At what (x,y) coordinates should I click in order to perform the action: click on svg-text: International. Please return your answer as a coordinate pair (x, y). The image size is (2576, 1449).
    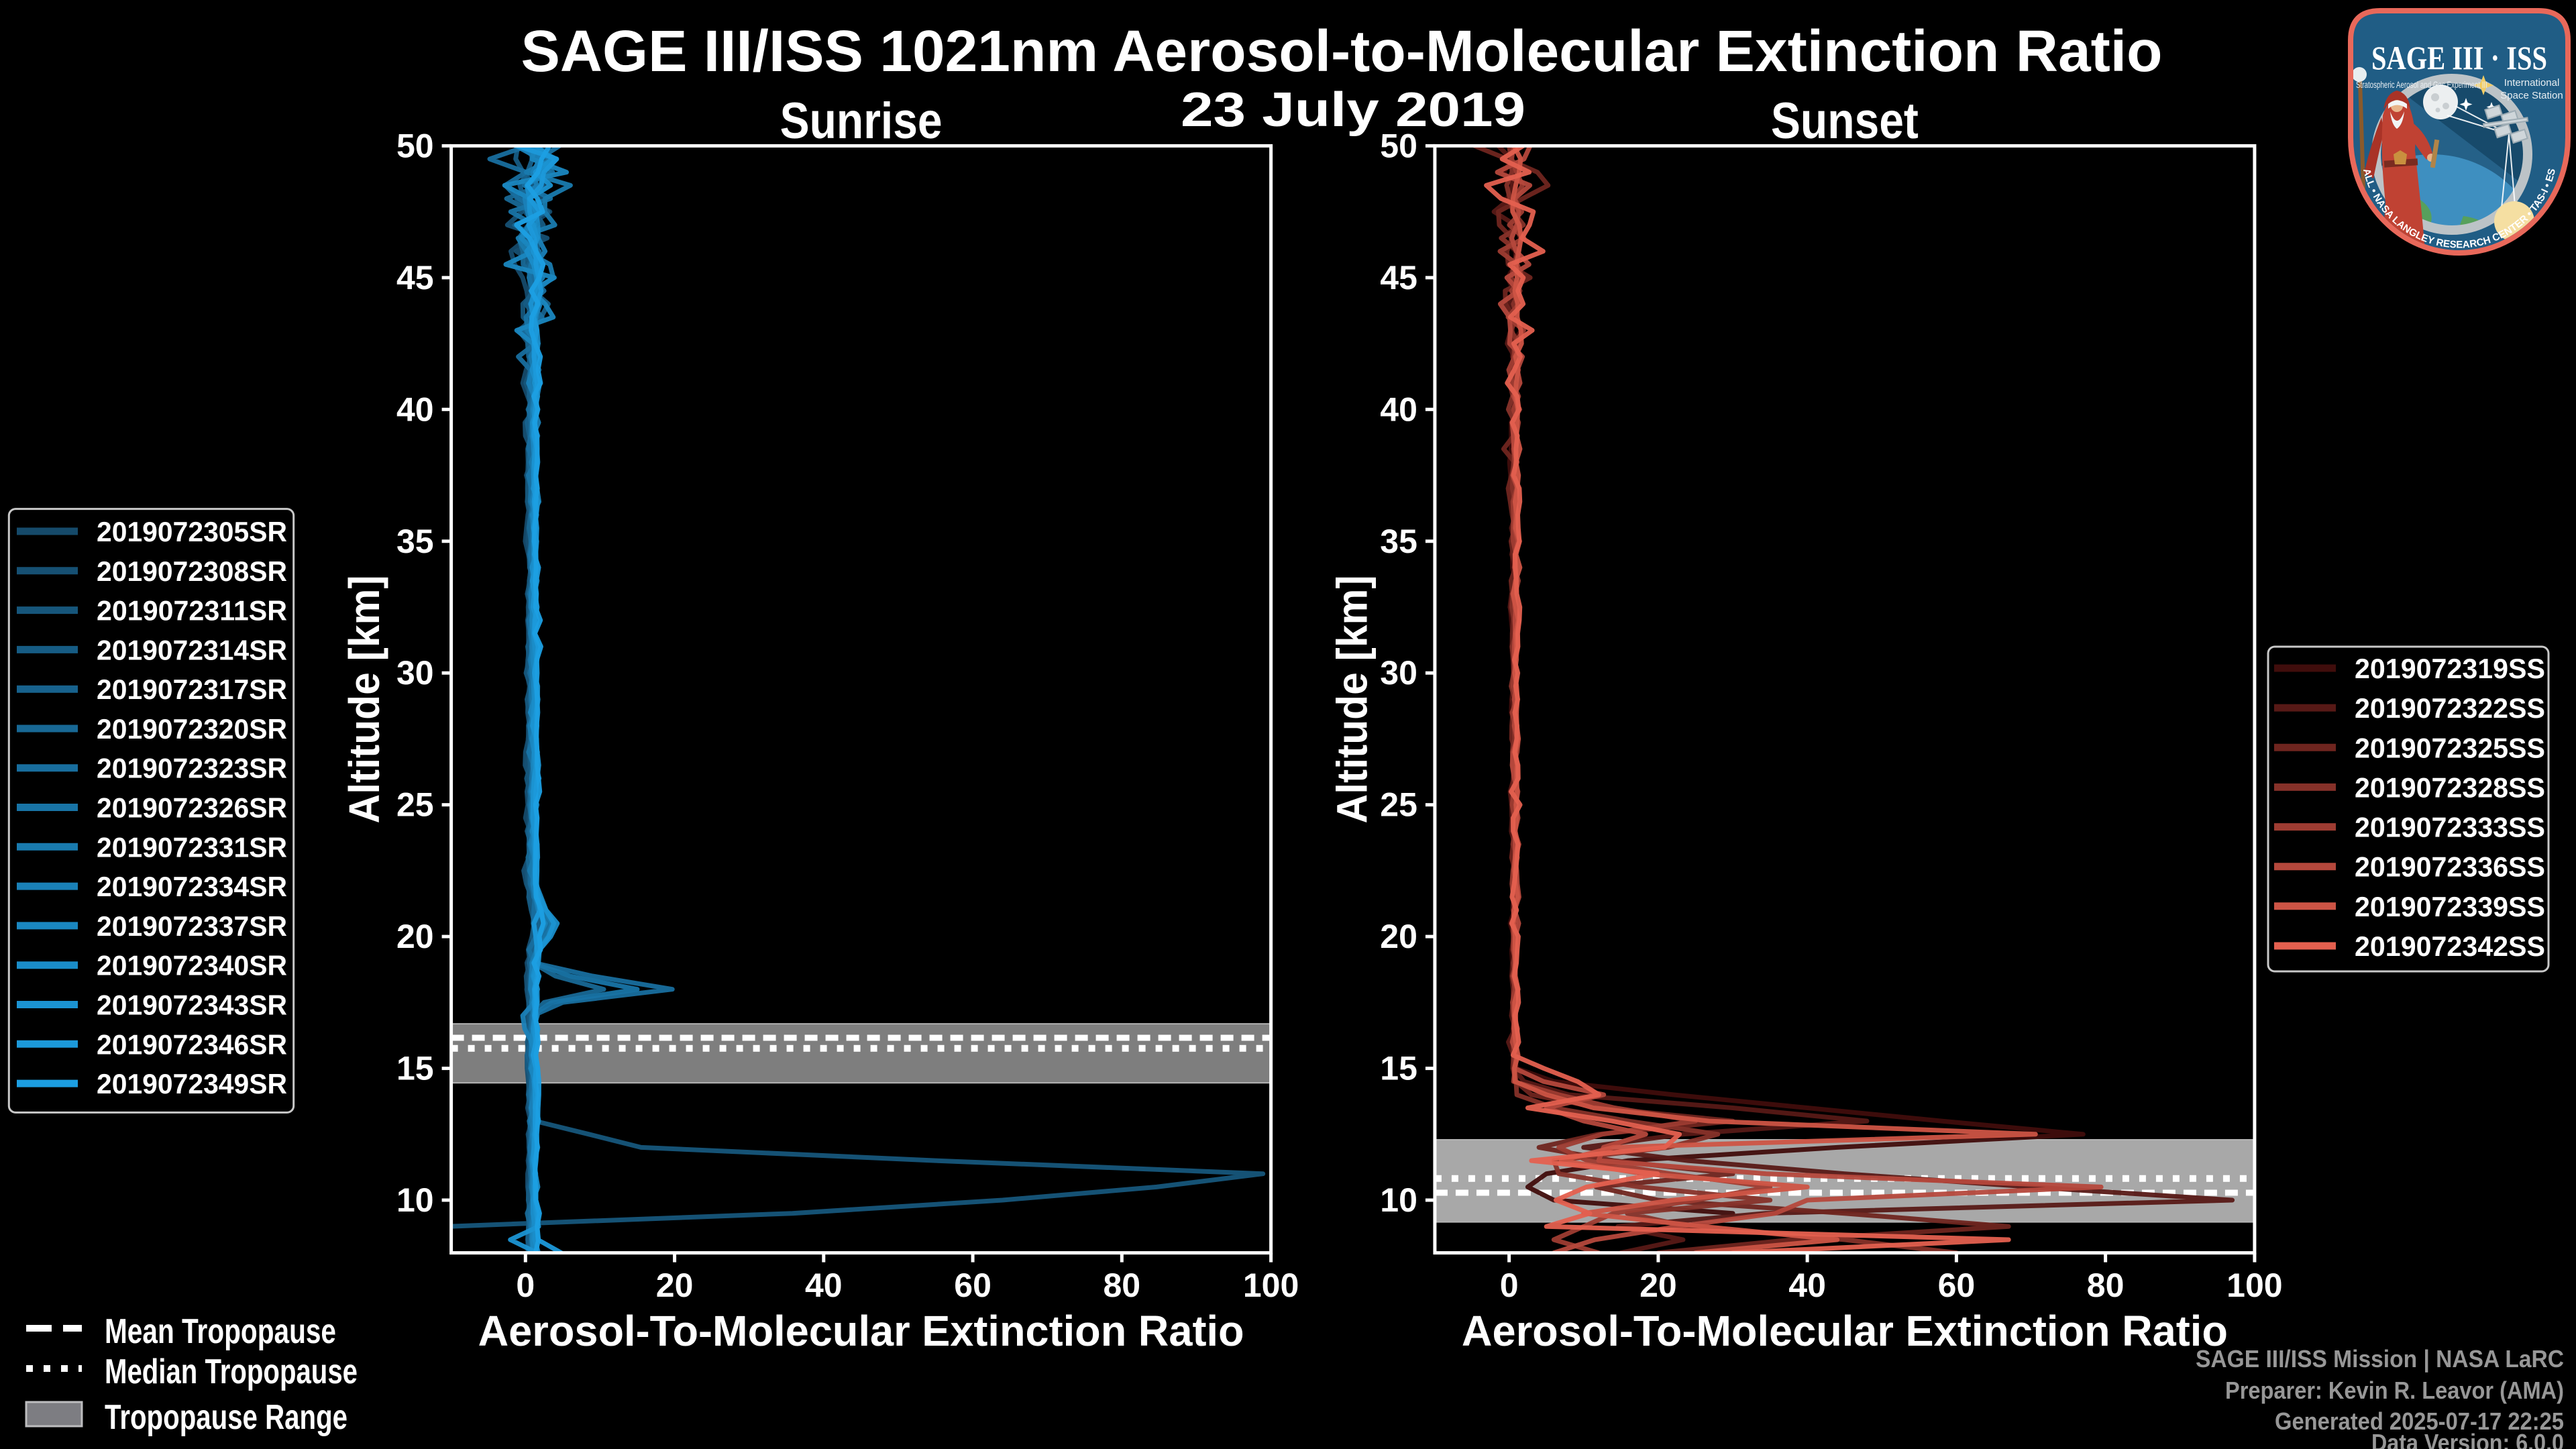
    Looking at the image, I should click on (2532, 83).